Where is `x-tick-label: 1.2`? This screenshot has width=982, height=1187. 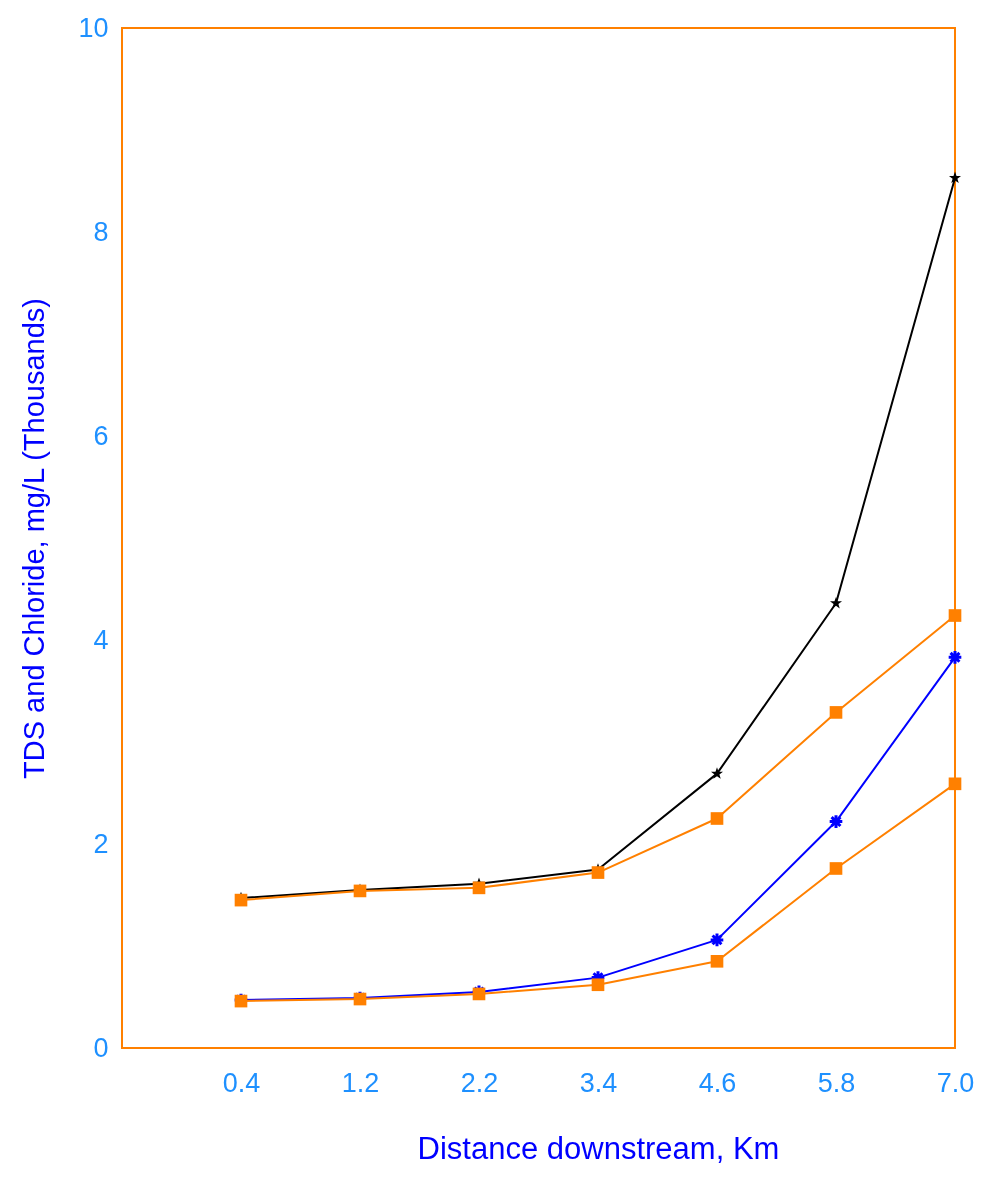
x-tick-label: 1.2 is located at coordinates (360, 1082).